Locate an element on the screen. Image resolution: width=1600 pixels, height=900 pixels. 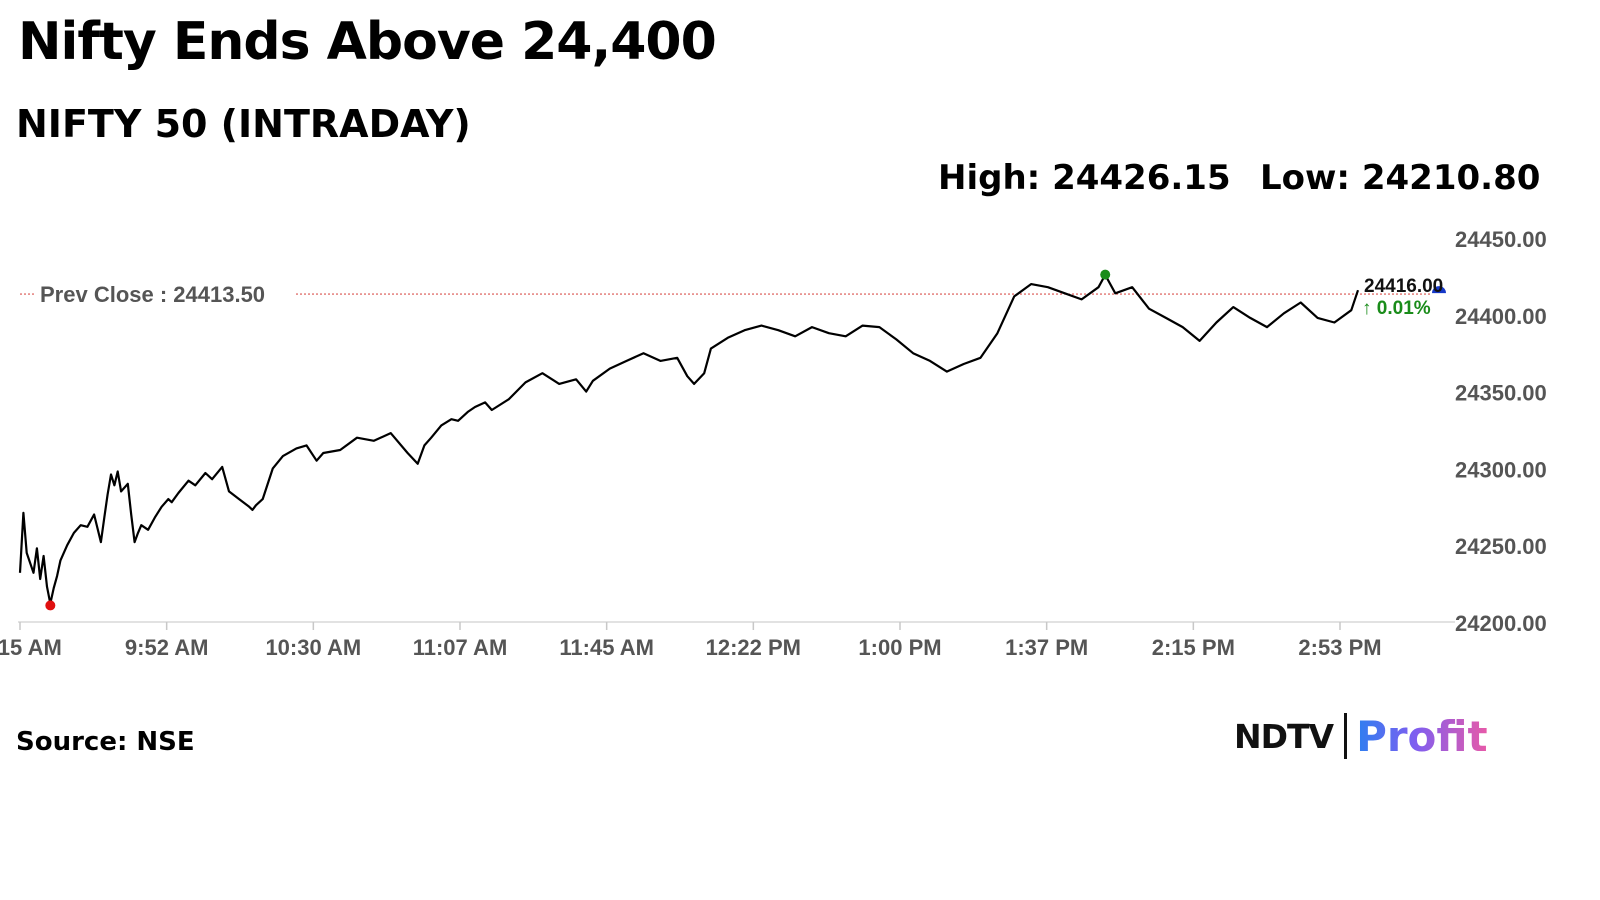
x-tick-label: 12:22 PM is located at coordinates (753, 647).